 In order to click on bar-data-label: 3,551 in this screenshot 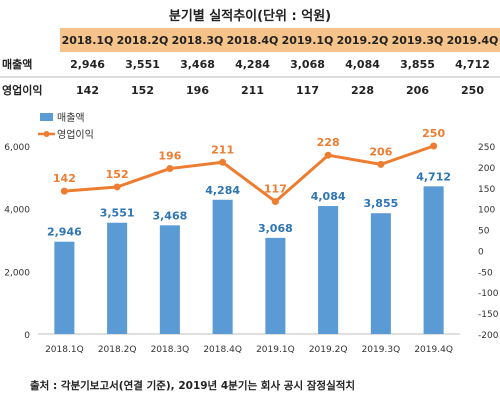, I will do `click(117, 213)`.